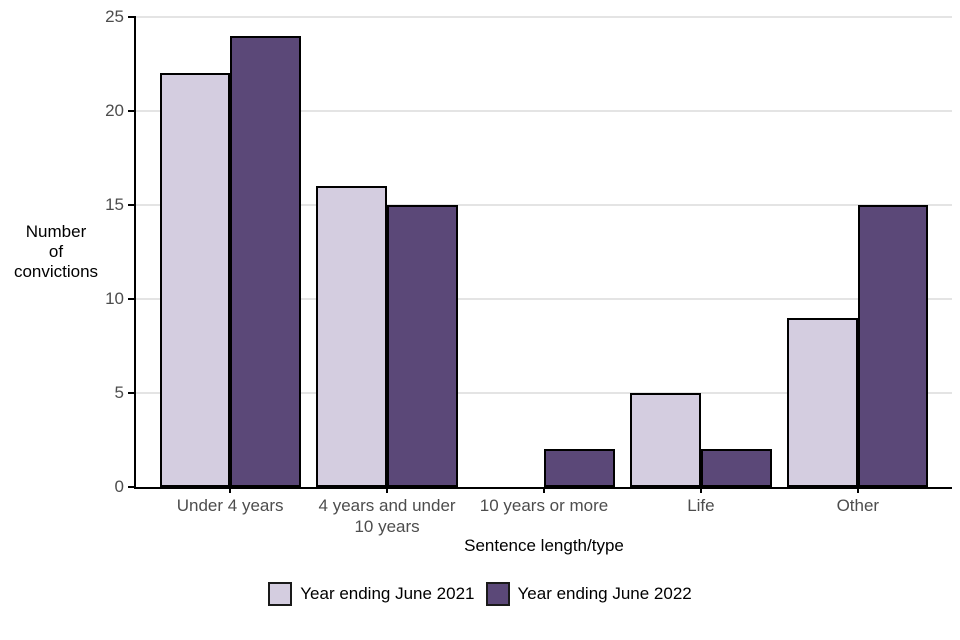  What do you see at coordinates (114, 204) in the screenshot?
I see `y-tick-label: 15` at bounding box center [114, 204].